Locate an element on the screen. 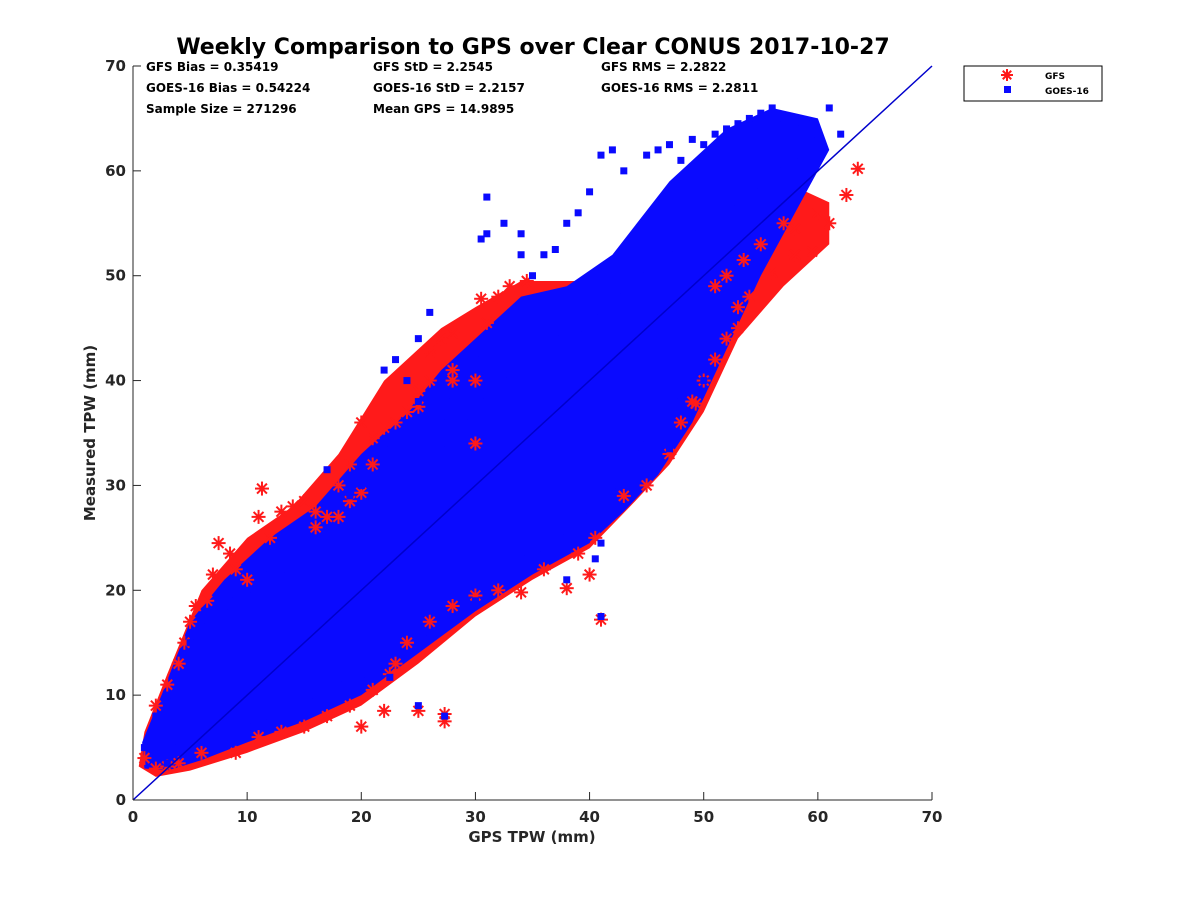  y-tick-label: 40 is located at coordinates (115, 381).